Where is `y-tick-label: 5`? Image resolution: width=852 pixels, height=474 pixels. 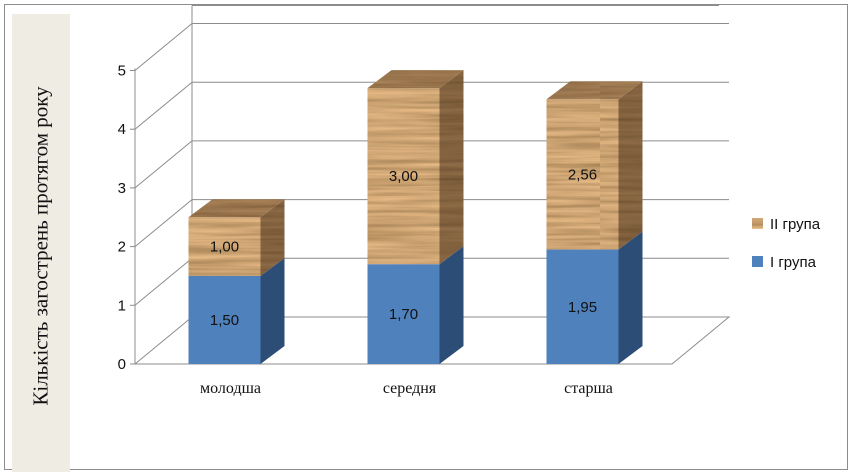
y-tick-label: 5 is located at coordinates (122, 71).